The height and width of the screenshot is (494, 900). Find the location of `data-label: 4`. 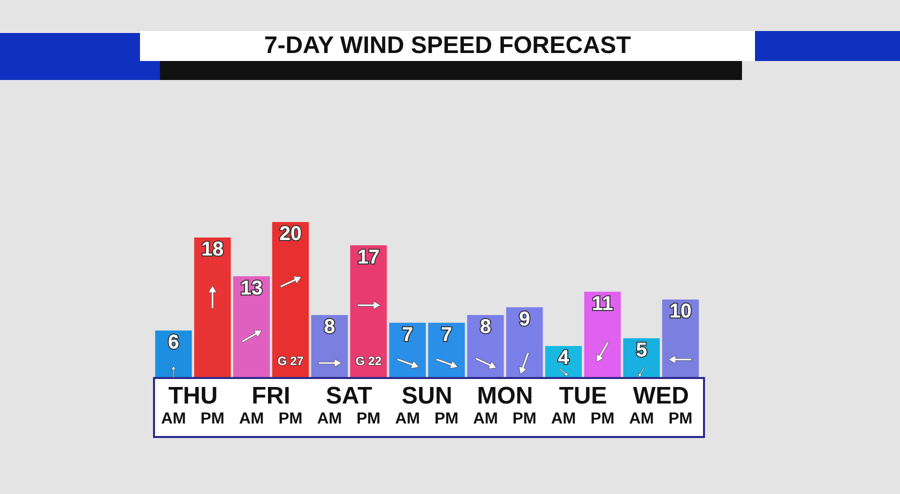

data-label: 4 is located at coordinates (564, 358).